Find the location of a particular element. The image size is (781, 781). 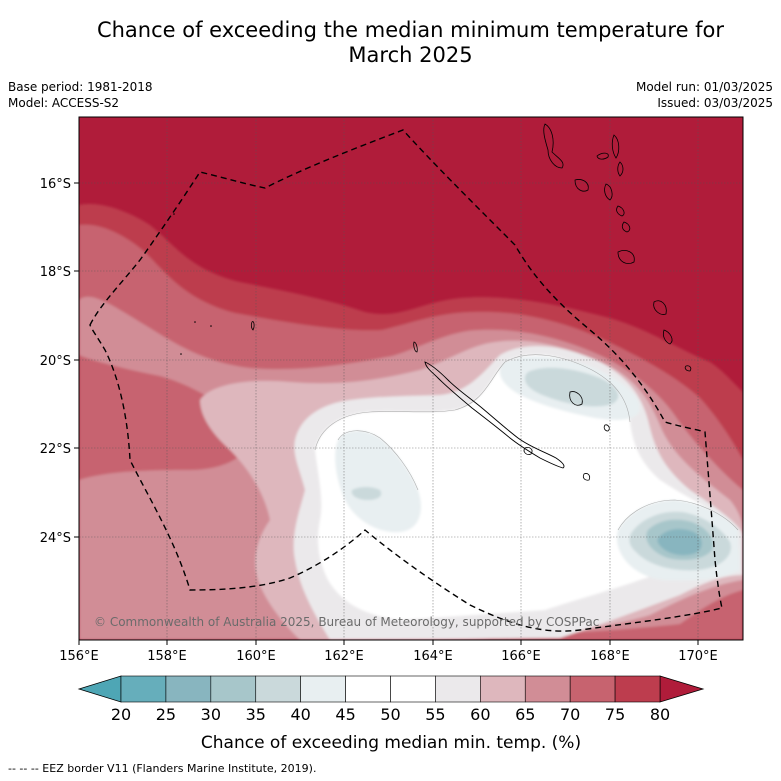

right-metadata: Model run: 01/03/2025 Issued: 03/03/2025 is located at coordinates (704, 95).